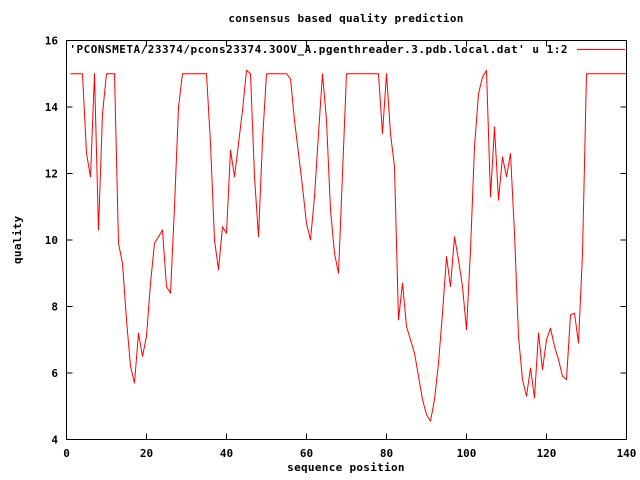 The width and height of the screenshot is (640, 480). Describe the element at coordinates (17, 240) in the screenshot. I see `y-axis-label: quality` at that location.